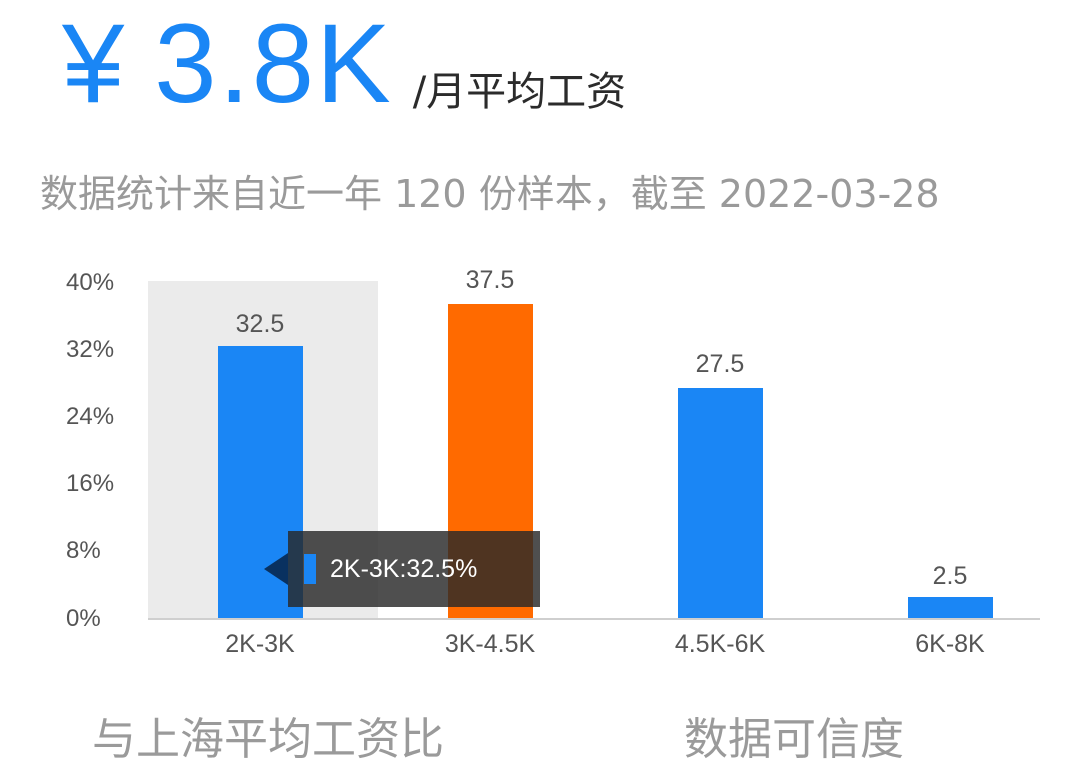  Describe the element at coordinates (950, 607) in the screenshot. I see `bar-6k-8k` at that location.